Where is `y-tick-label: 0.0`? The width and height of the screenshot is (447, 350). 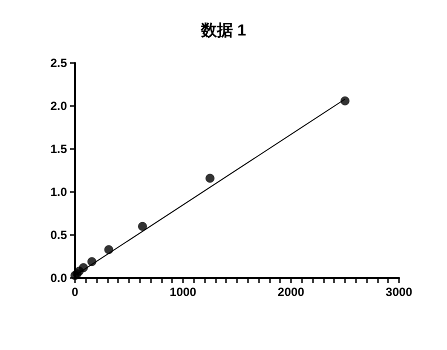 y-tick-label: 0.0 is located at coordinates (59, 278).